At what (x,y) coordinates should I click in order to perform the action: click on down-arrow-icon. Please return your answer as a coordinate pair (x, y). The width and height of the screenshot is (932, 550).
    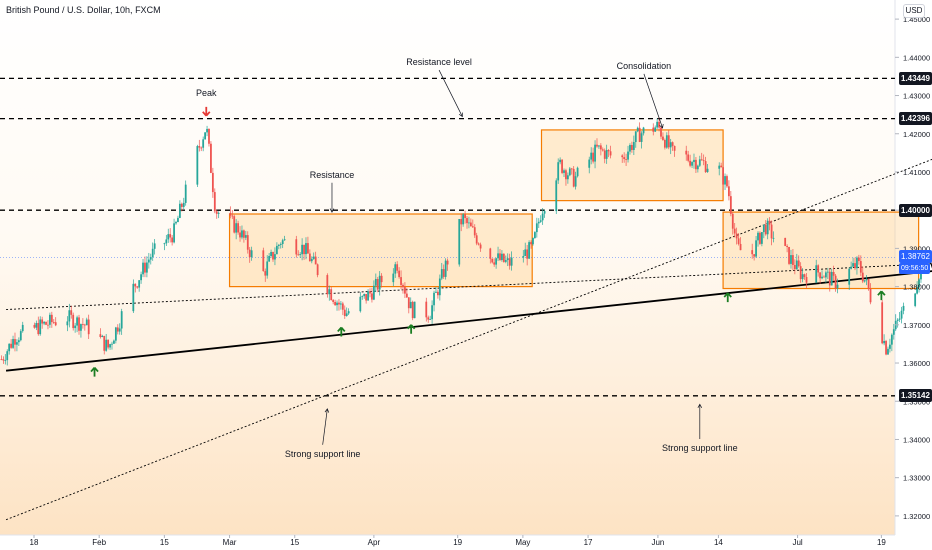
    Looking at the image, I should click on (206, 111).